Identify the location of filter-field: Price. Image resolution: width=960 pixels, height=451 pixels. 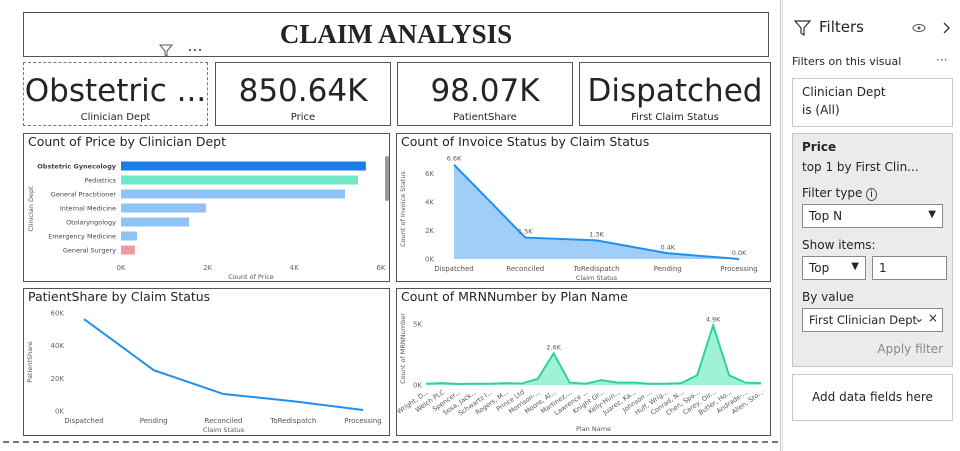
(819, 147).